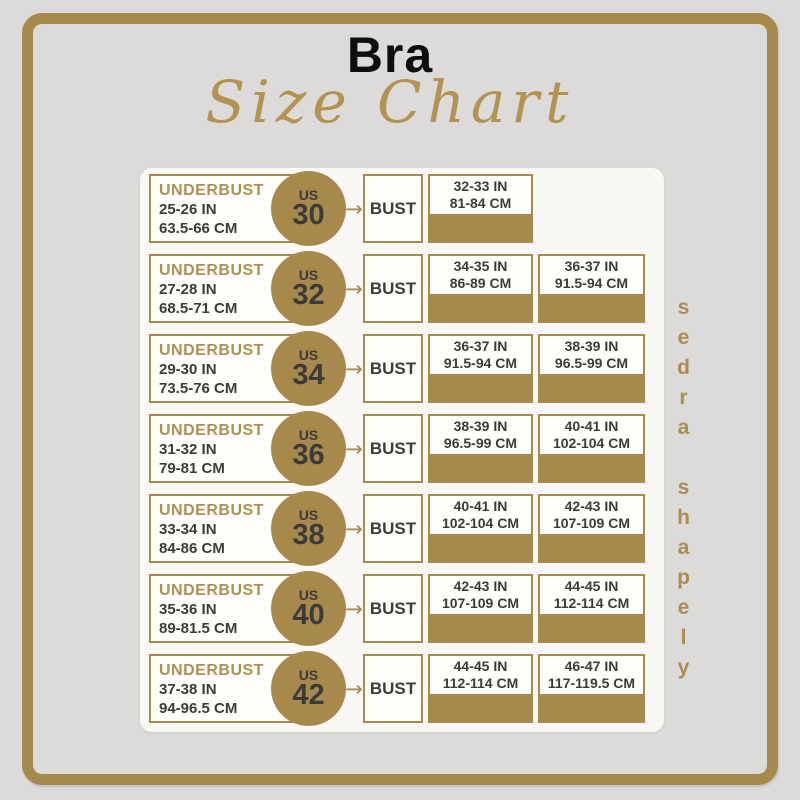 The width and height of the screenshot is (800, 800). I want to click on bust-range-secondary: 36-37 IN 91.5-94 CM, so click(591, 288).